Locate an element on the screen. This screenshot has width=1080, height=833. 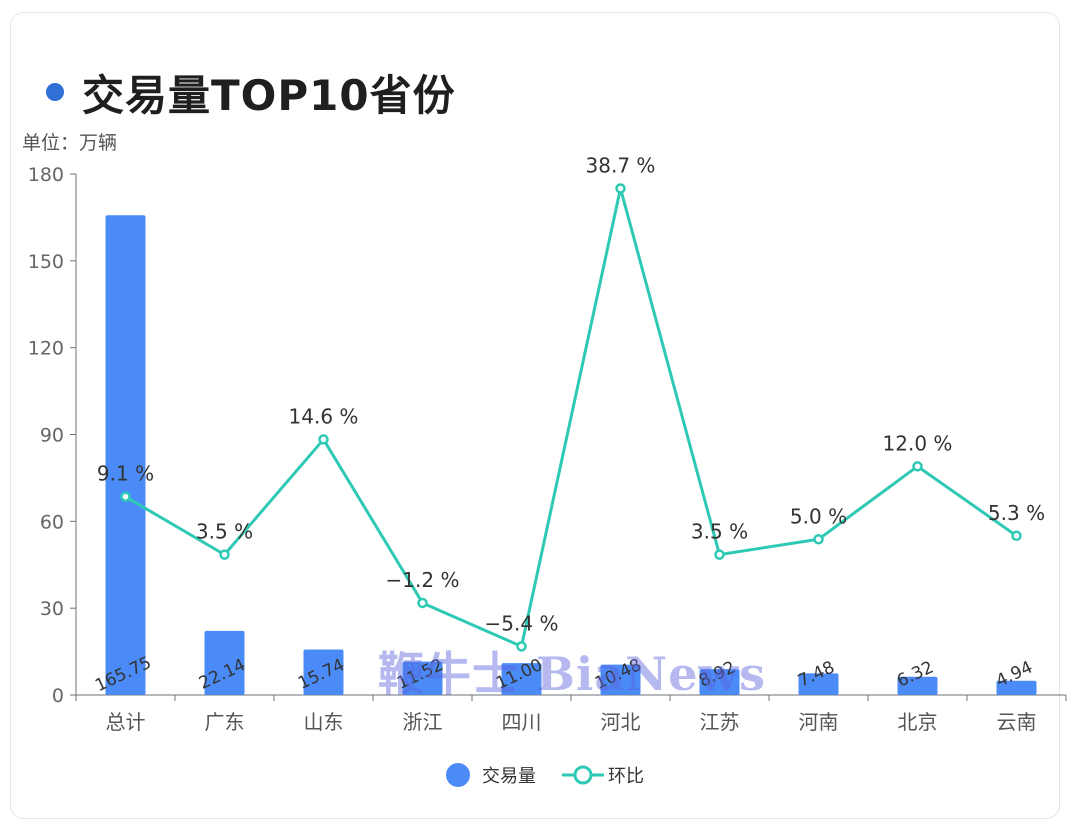
x-tick-label: 浙江 is located at coordinates (423, 722).